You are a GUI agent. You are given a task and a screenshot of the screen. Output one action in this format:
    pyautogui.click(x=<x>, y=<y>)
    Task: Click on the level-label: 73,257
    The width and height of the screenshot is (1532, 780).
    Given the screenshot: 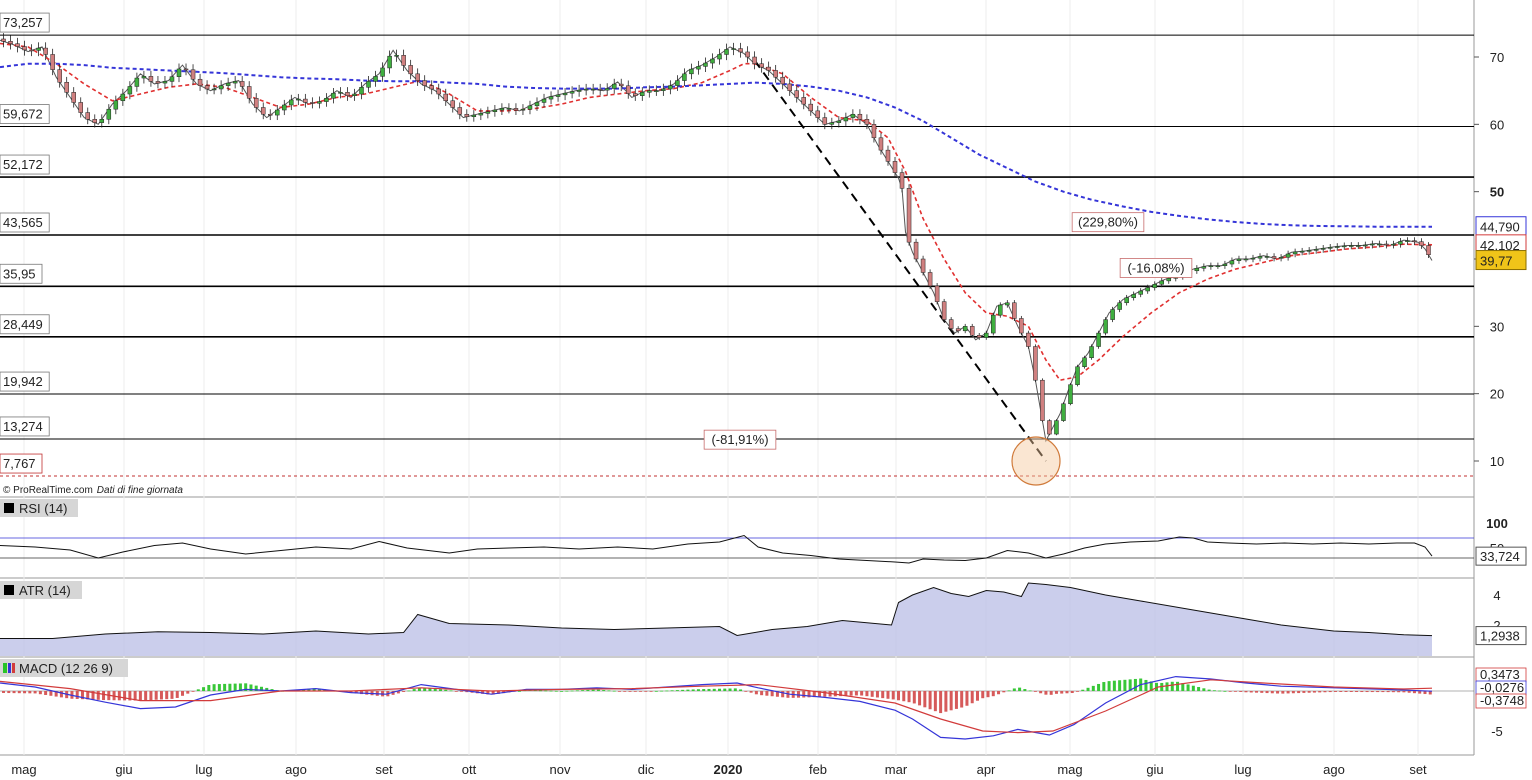 What is the action you would take?
    pyautogui.click(x=23, y=22)
    